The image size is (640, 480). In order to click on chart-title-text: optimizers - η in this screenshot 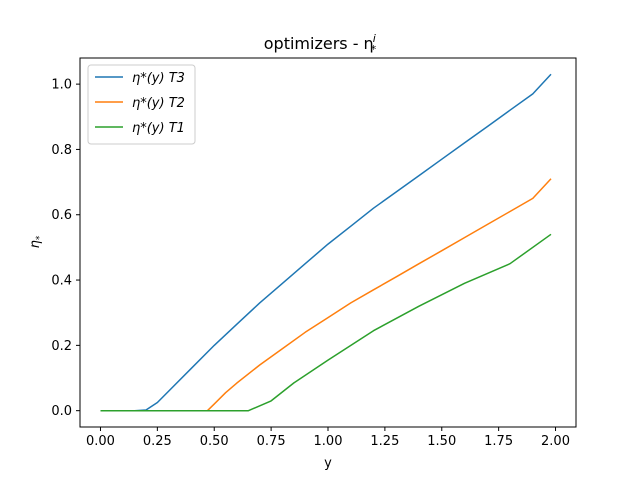, I will do `click(319, 43)`.